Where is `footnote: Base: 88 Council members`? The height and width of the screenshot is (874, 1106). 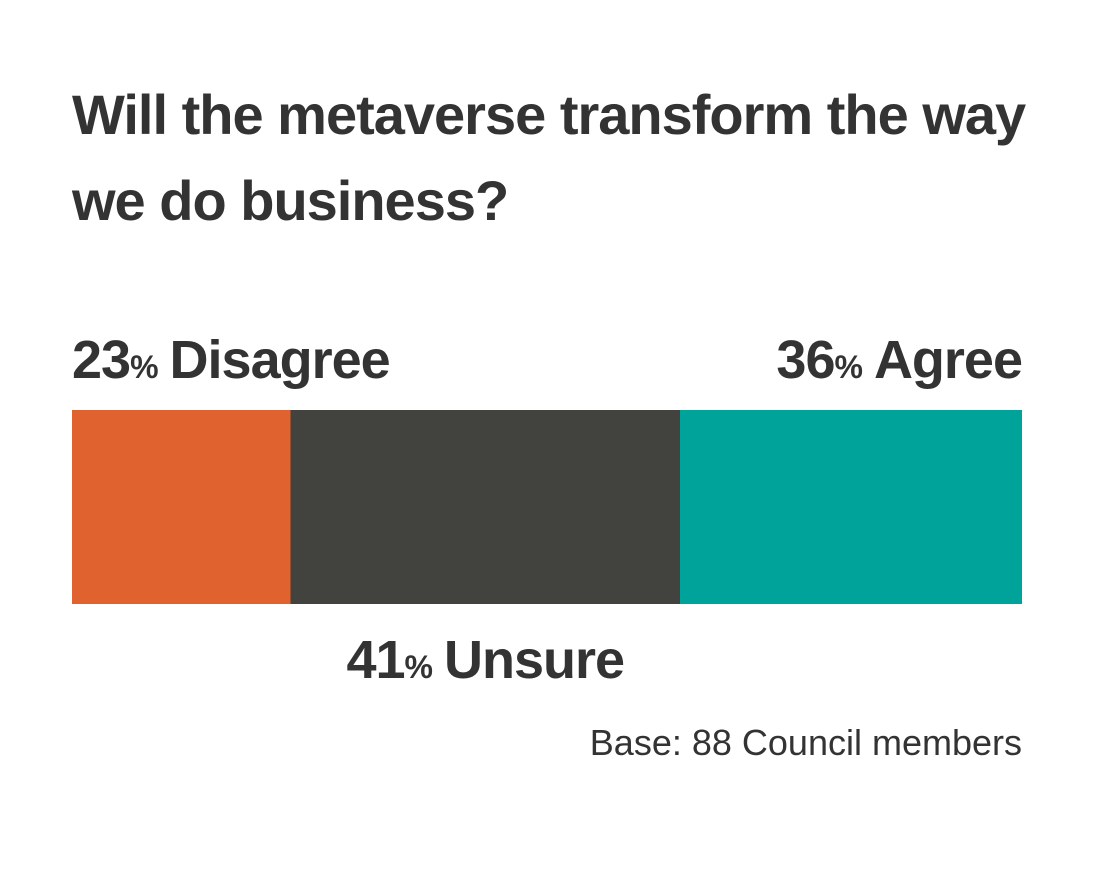 footnote: Base: 88 Council members is located at coordinates (806, 742).